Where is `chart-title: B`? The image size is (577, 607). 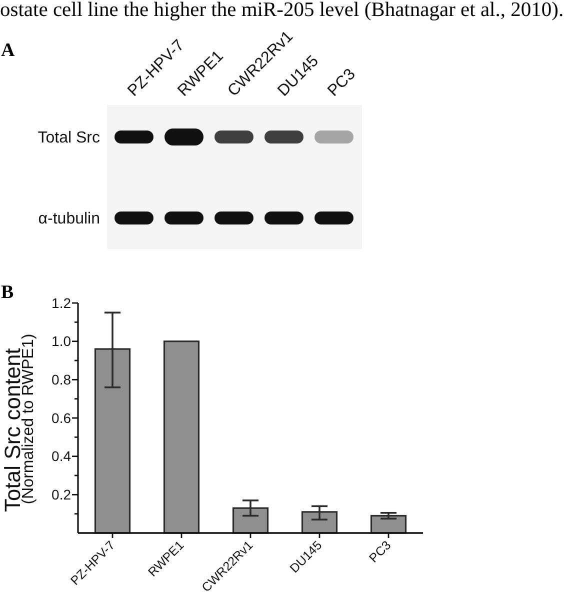 chart-title: B is located at coordinates (7, 292).